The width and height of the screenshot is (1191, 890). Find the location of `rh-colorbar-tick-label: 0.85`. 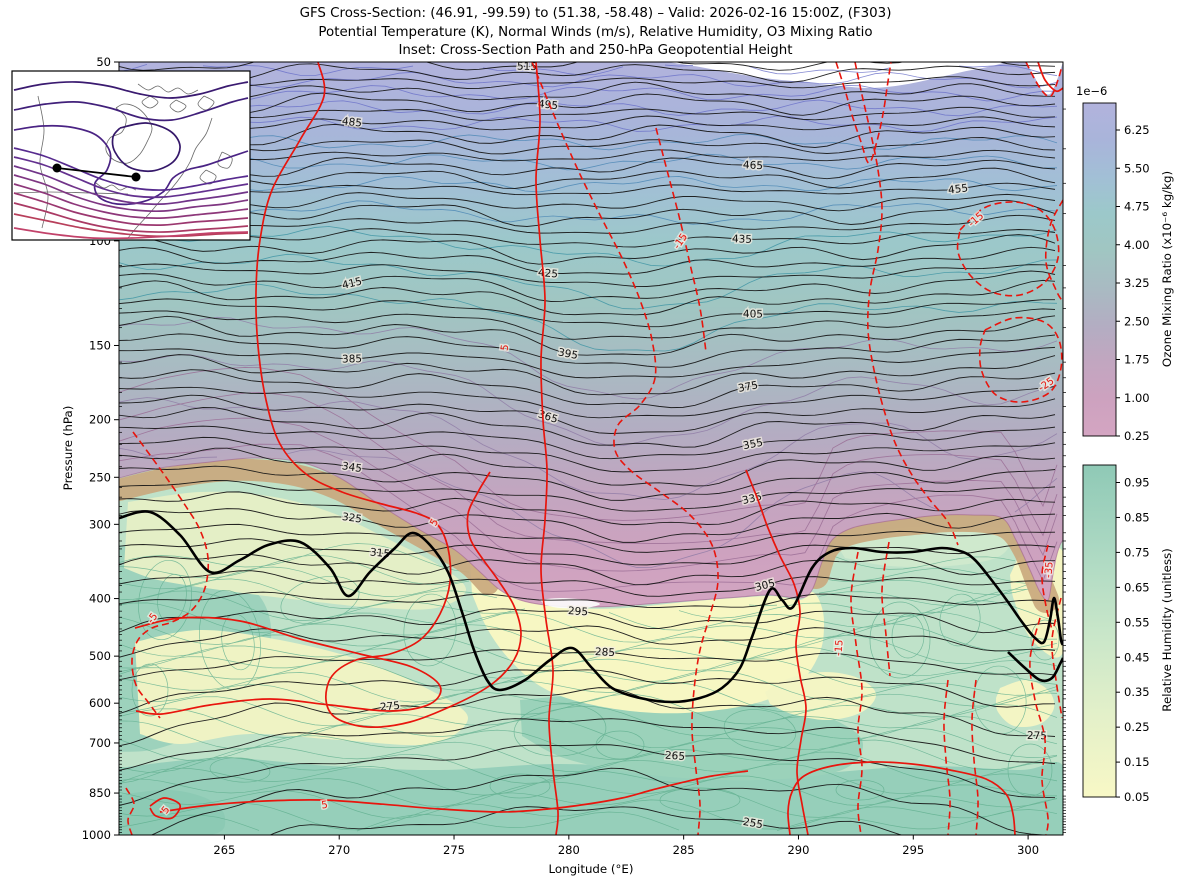

rh-colorbar-tick-label: 0.85 is located at coordinates (1137, 517).